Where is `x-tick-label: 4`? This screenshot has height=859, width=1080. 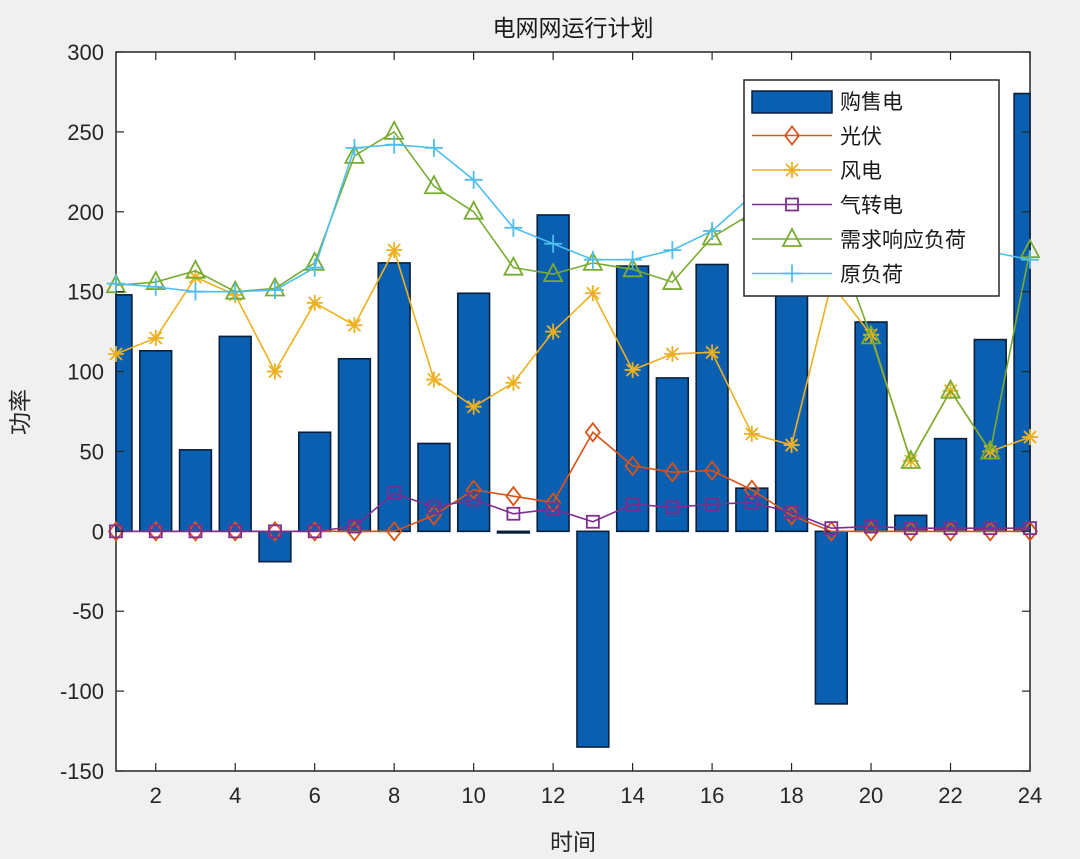 x-tick-label: 4 is located at coordinates (235, 795).